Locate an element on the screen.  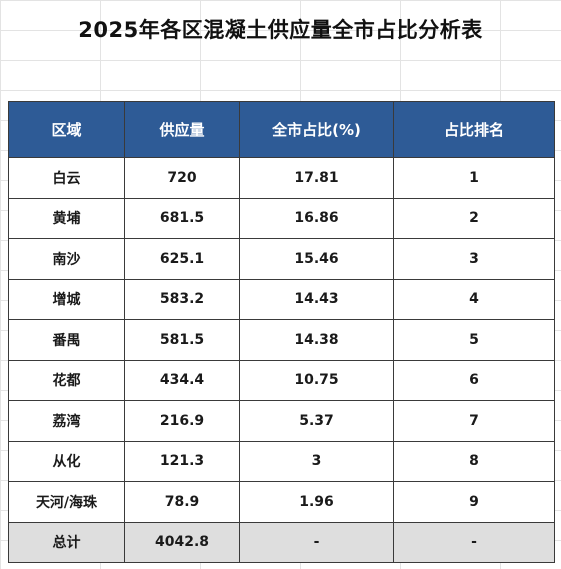
header-region: 区域 is located at coordinates (66, 129).